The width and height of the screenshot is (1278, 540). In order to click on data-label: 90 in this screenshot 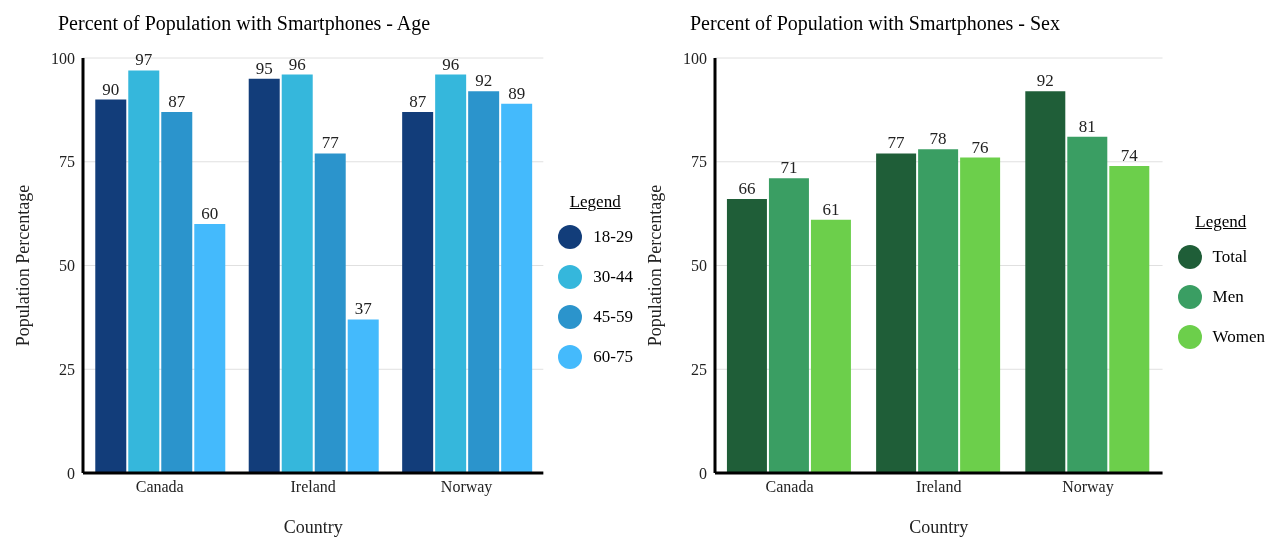, I will do `click(111, 89)`.